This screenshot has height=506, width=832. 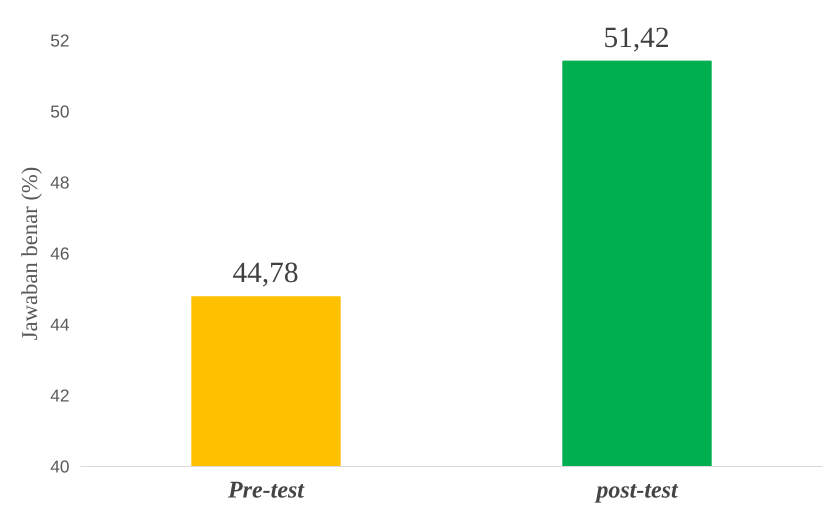 I want to click on y-tick-label: 44, so click(x=60, y=324).